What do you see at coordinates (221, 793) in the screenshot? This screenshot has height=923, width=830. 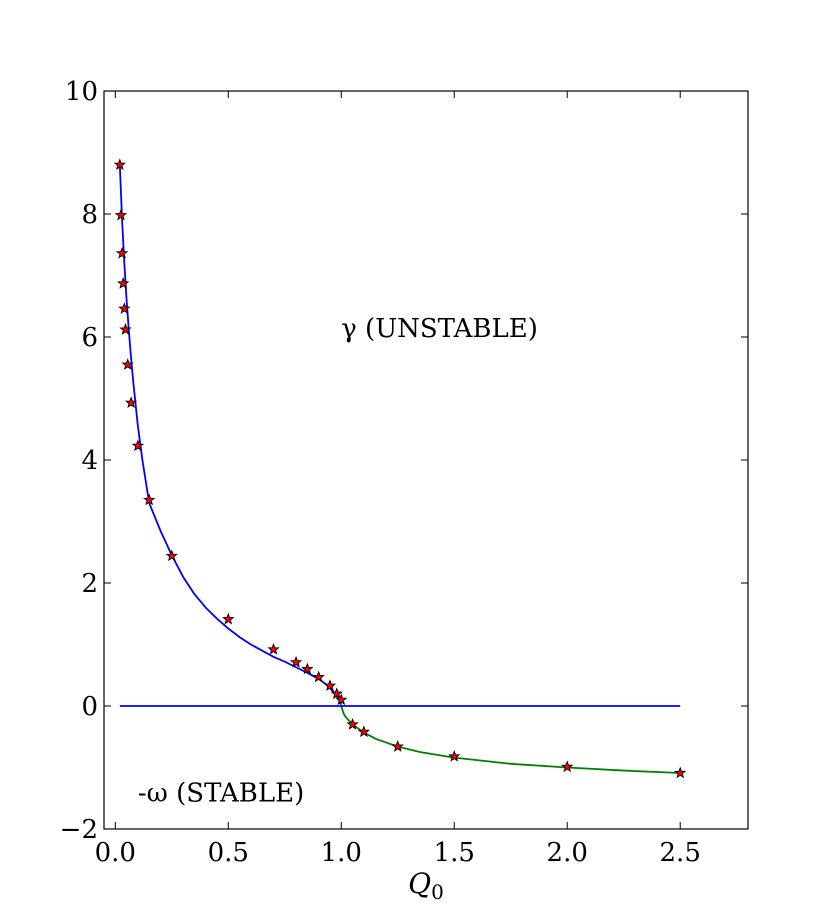 I see `annotation-label: -ω (STABLE)` at bounding box center [221, 793].